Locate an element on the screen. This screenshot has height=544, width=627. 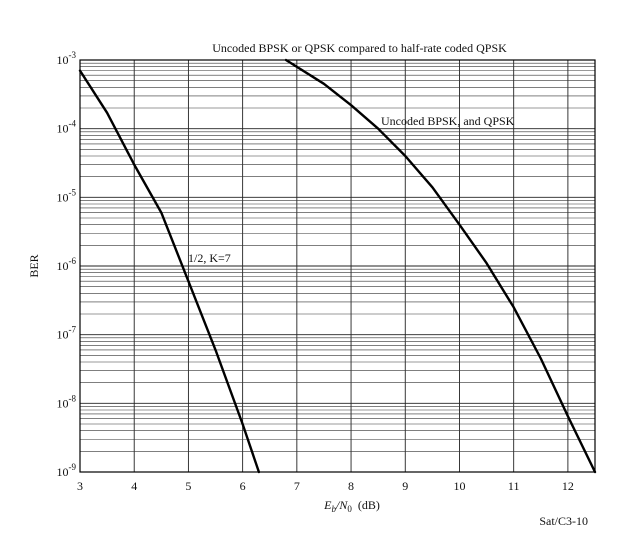
x-tick-label: 11 is located at coordinates (514, 486).